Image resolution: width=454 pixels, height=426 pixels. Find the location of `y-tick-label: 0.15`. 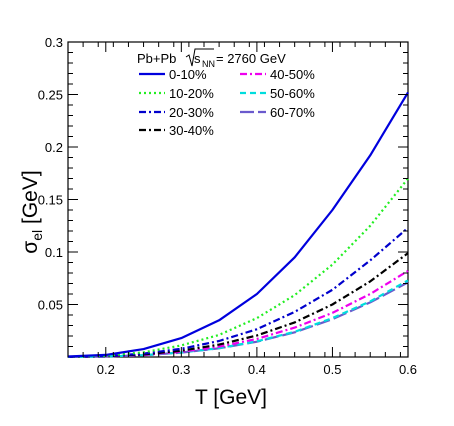

y-tick-label: 0.15 is located at coordinates (50, 200).